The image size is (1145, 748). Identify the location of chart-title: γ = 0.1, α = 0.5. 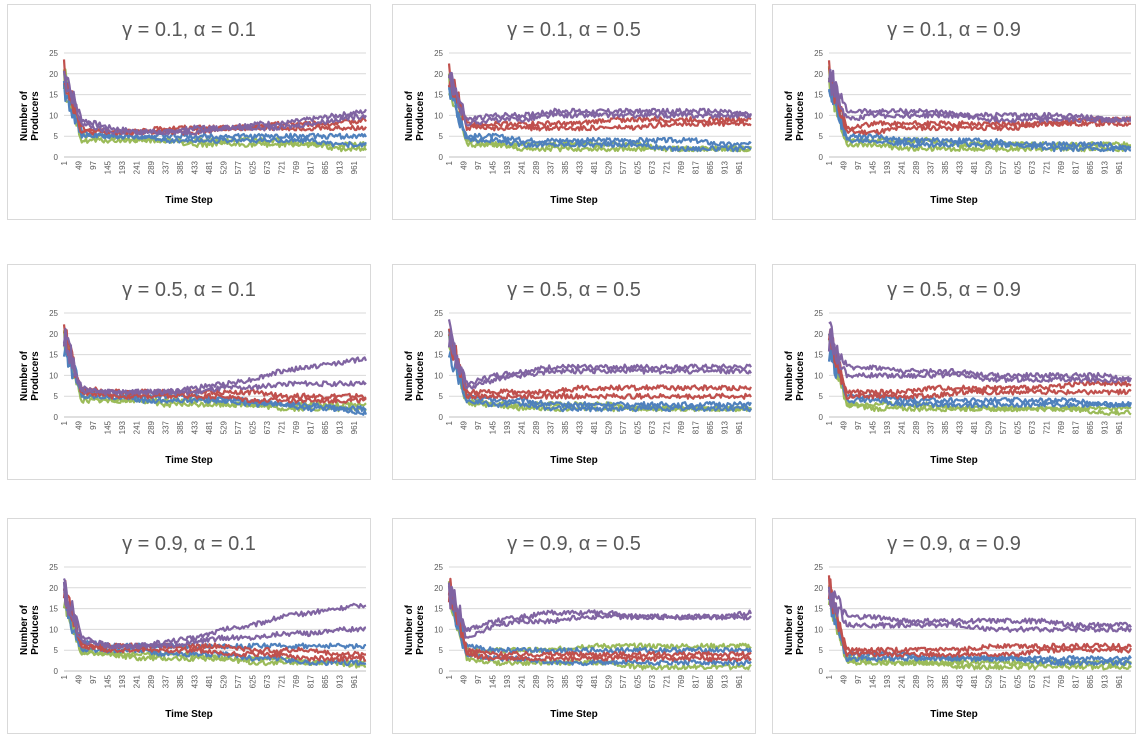
(574, 30).